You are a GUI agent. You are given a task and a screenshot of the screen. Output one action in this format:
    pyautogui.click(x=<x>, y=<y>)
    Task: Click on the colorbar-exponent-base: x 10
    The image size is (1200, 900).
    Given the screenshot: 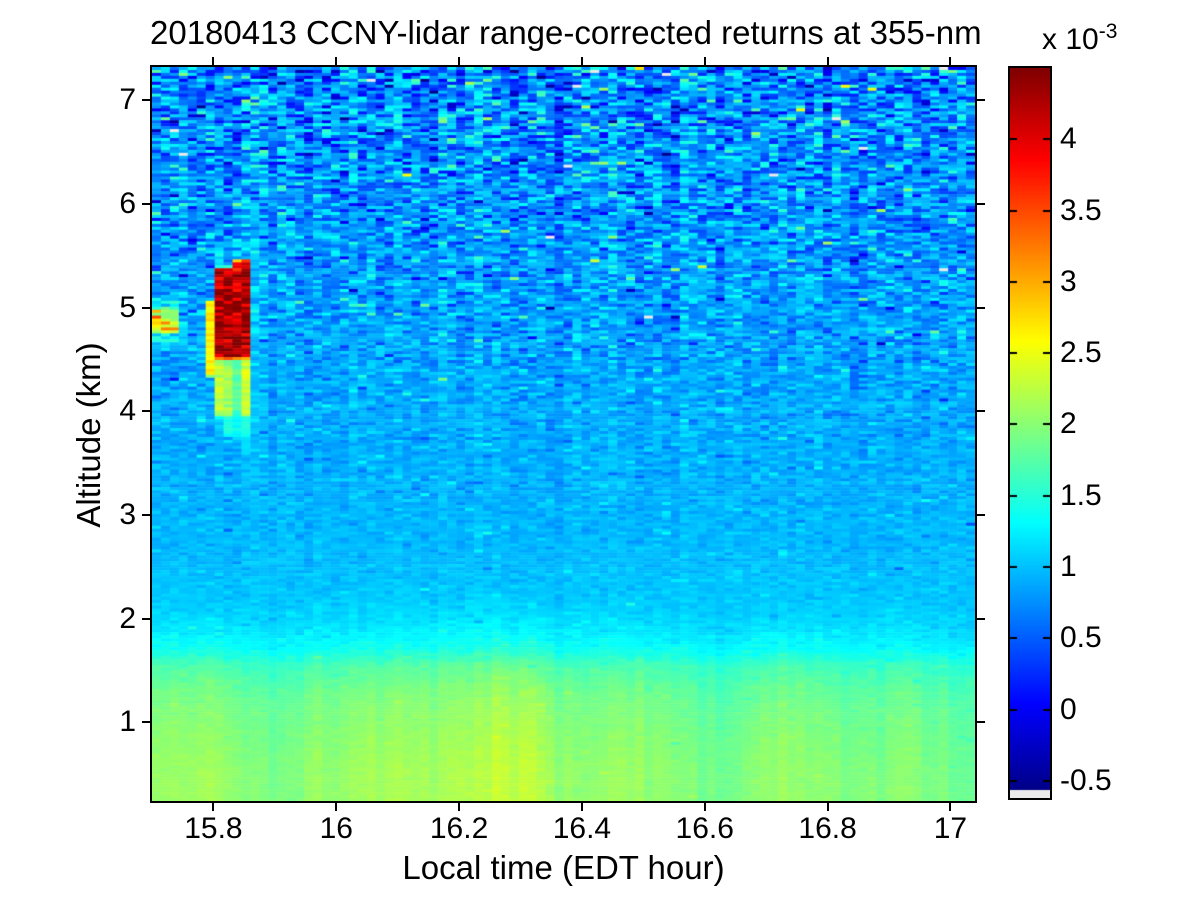 What is the action you would take?
    pyautogui.click(x=1070, y=39)
    